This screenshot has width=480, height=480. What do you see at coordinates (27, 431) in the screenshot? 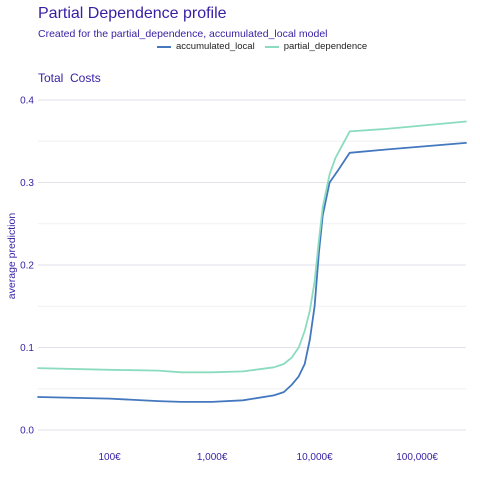
I see `y-tick-label: 0.0` at bounding box center [27, 431].